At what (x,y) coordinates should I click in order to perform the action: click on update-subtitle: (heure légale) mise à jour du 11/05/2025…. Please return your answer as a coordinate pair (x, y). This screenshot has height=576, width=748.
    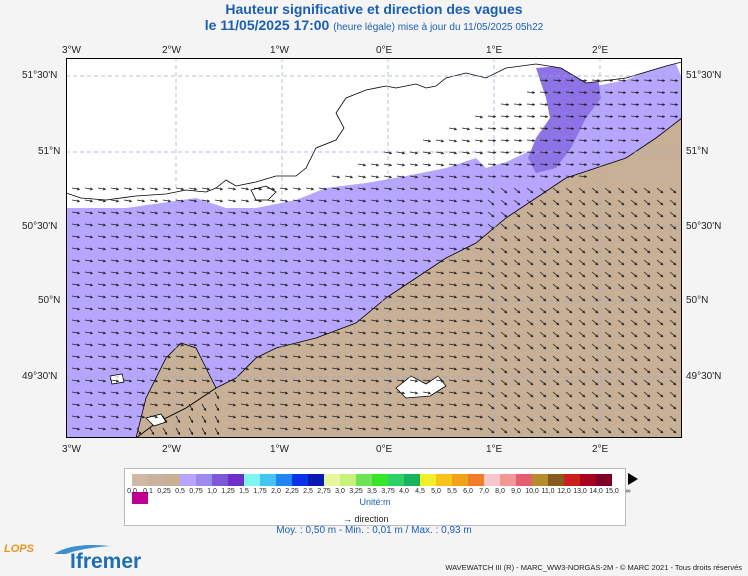
    Looking at the image, I should click on (438, 27).